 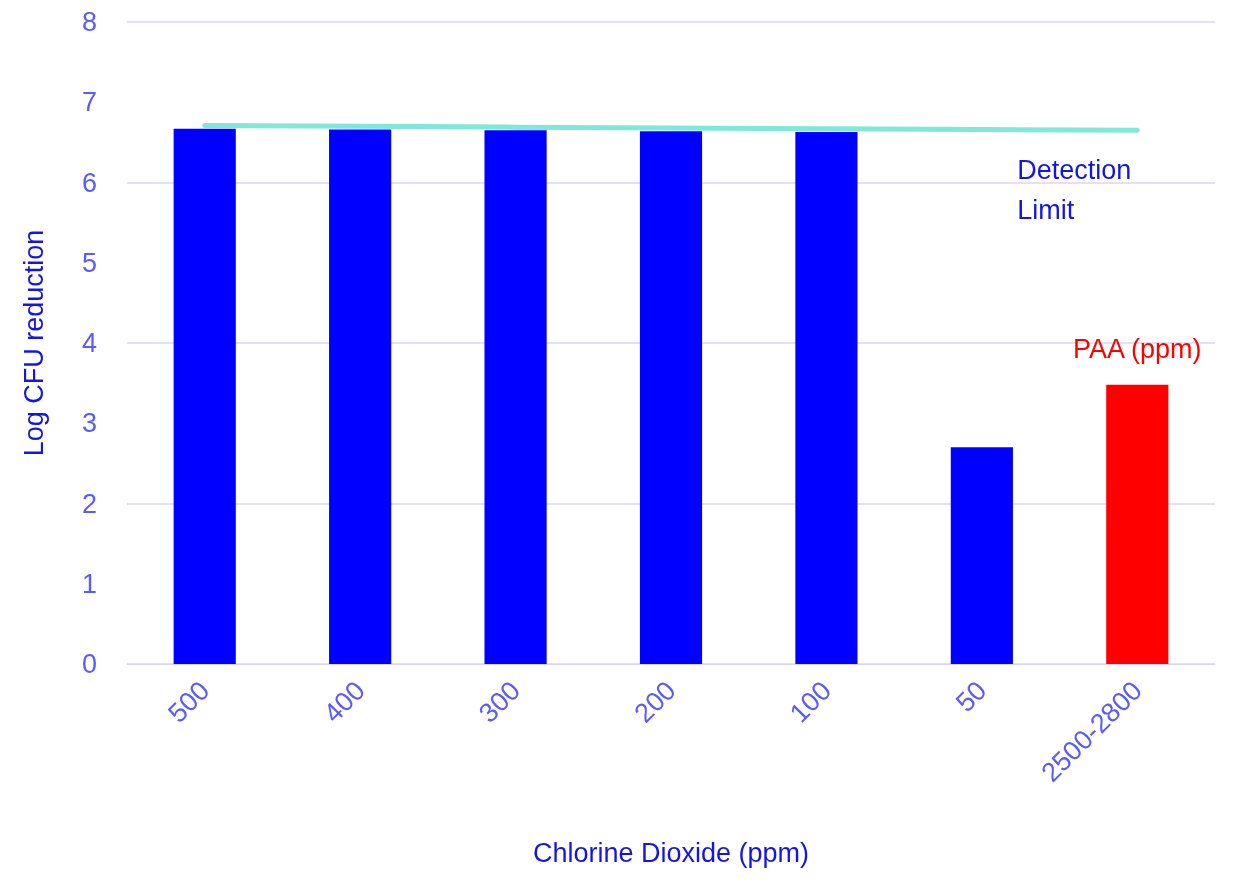 What do you see at coordinates (89, 423) in the screenshot?
I see `y-tick-label: 3` at bounding box center [89, 423].